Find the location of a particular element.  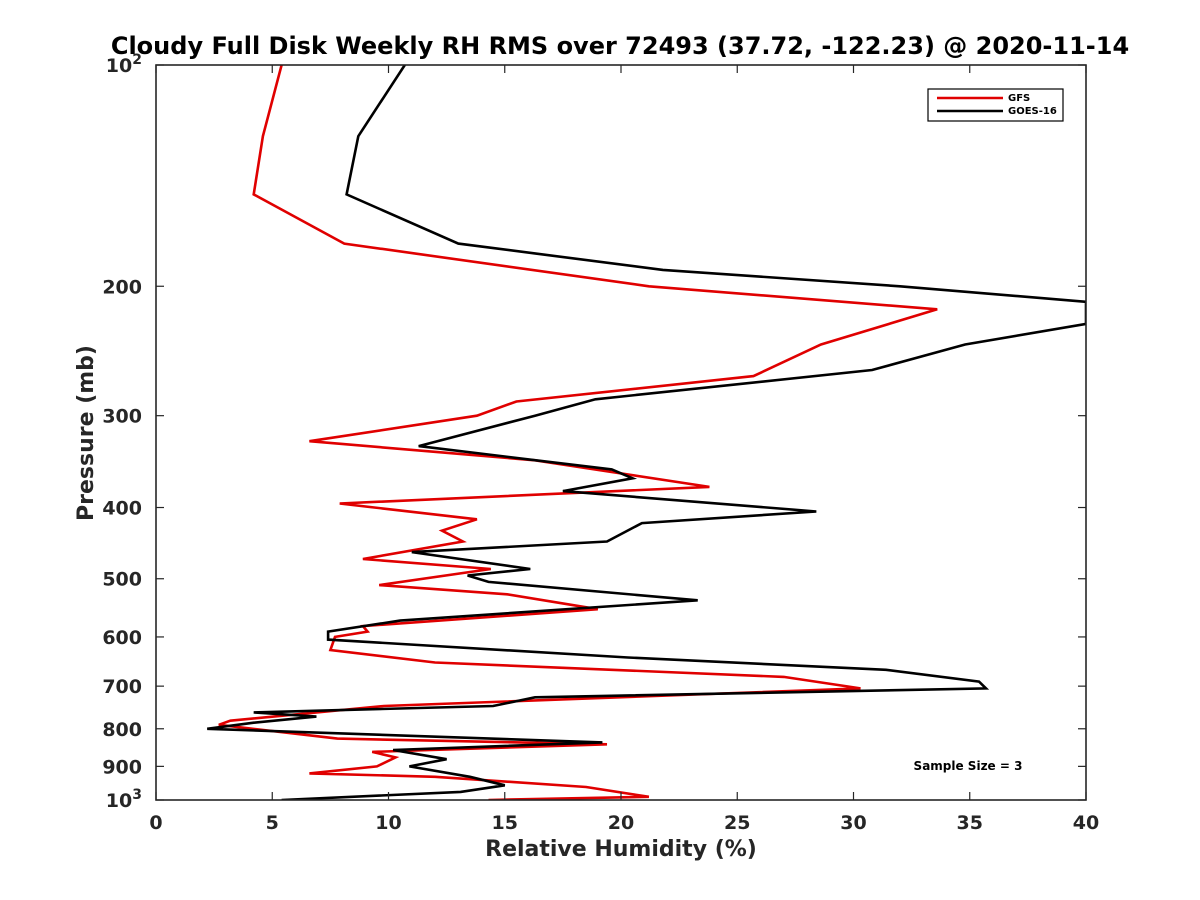

y-tick-label: 900 is located at coordinates (122, 767).